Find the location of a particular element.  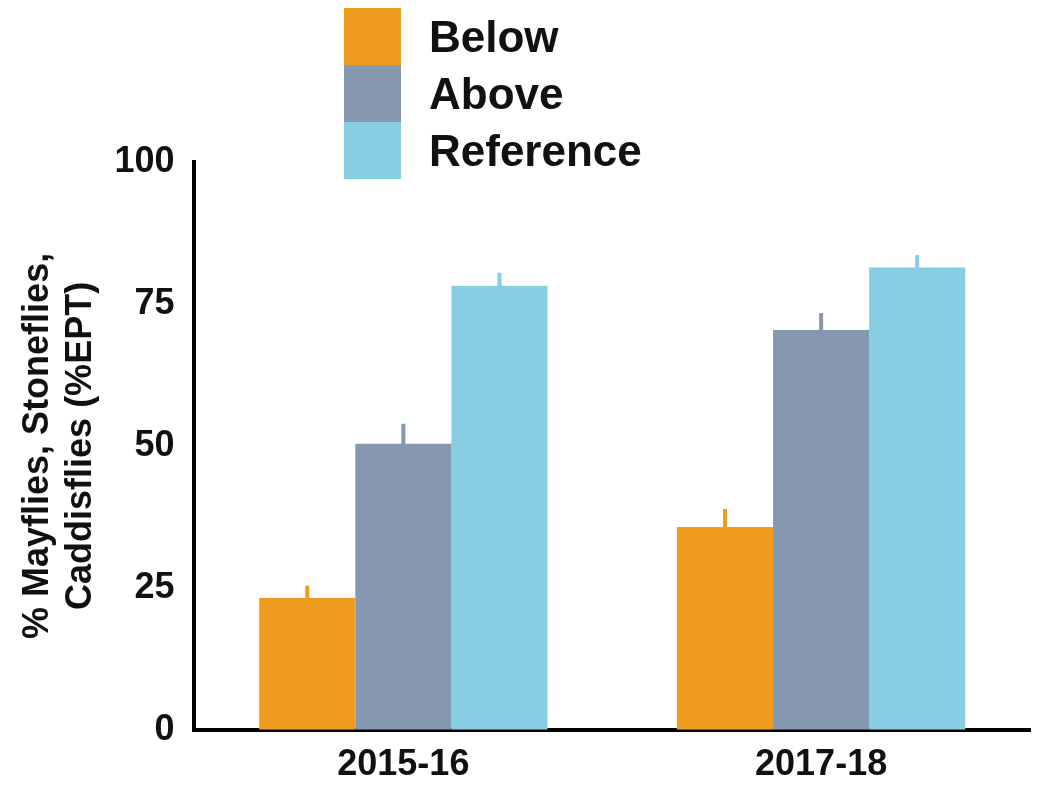

y-axis-title: % Mayflies, Stoneflies, Caddisflies (%EPT) is located at coordinates (56, 445).